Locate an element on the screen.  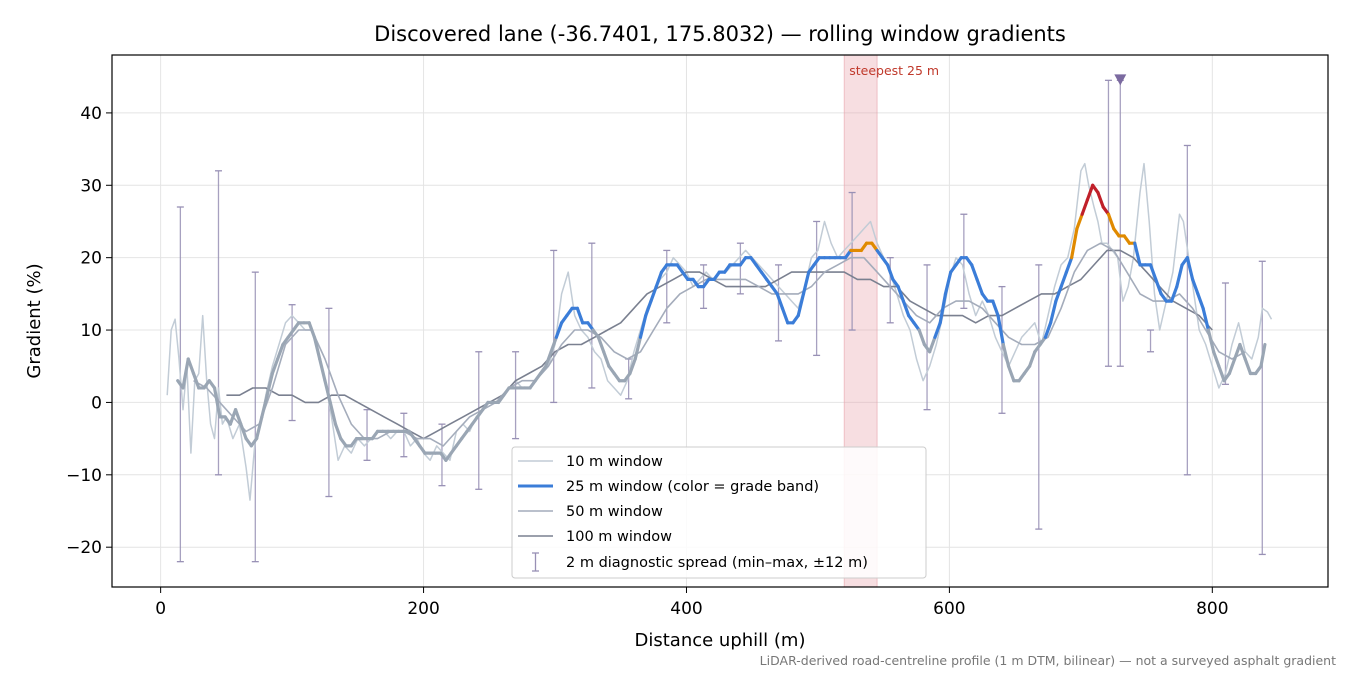
max-marker is located at coordinates (1120, 80).